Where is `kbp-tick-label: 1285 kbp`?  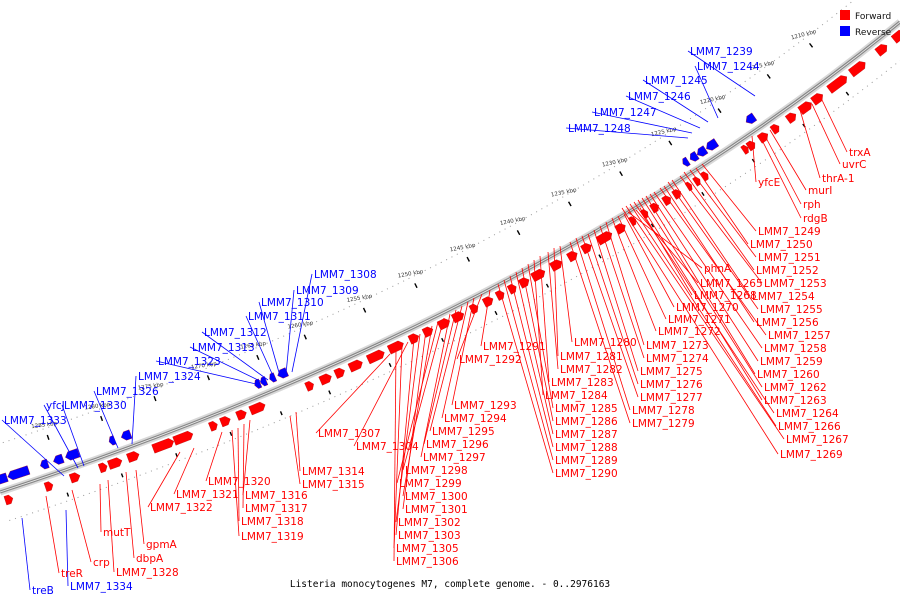
kbp-tick-label: 1285 kbp is located at coordinates (44, 425).